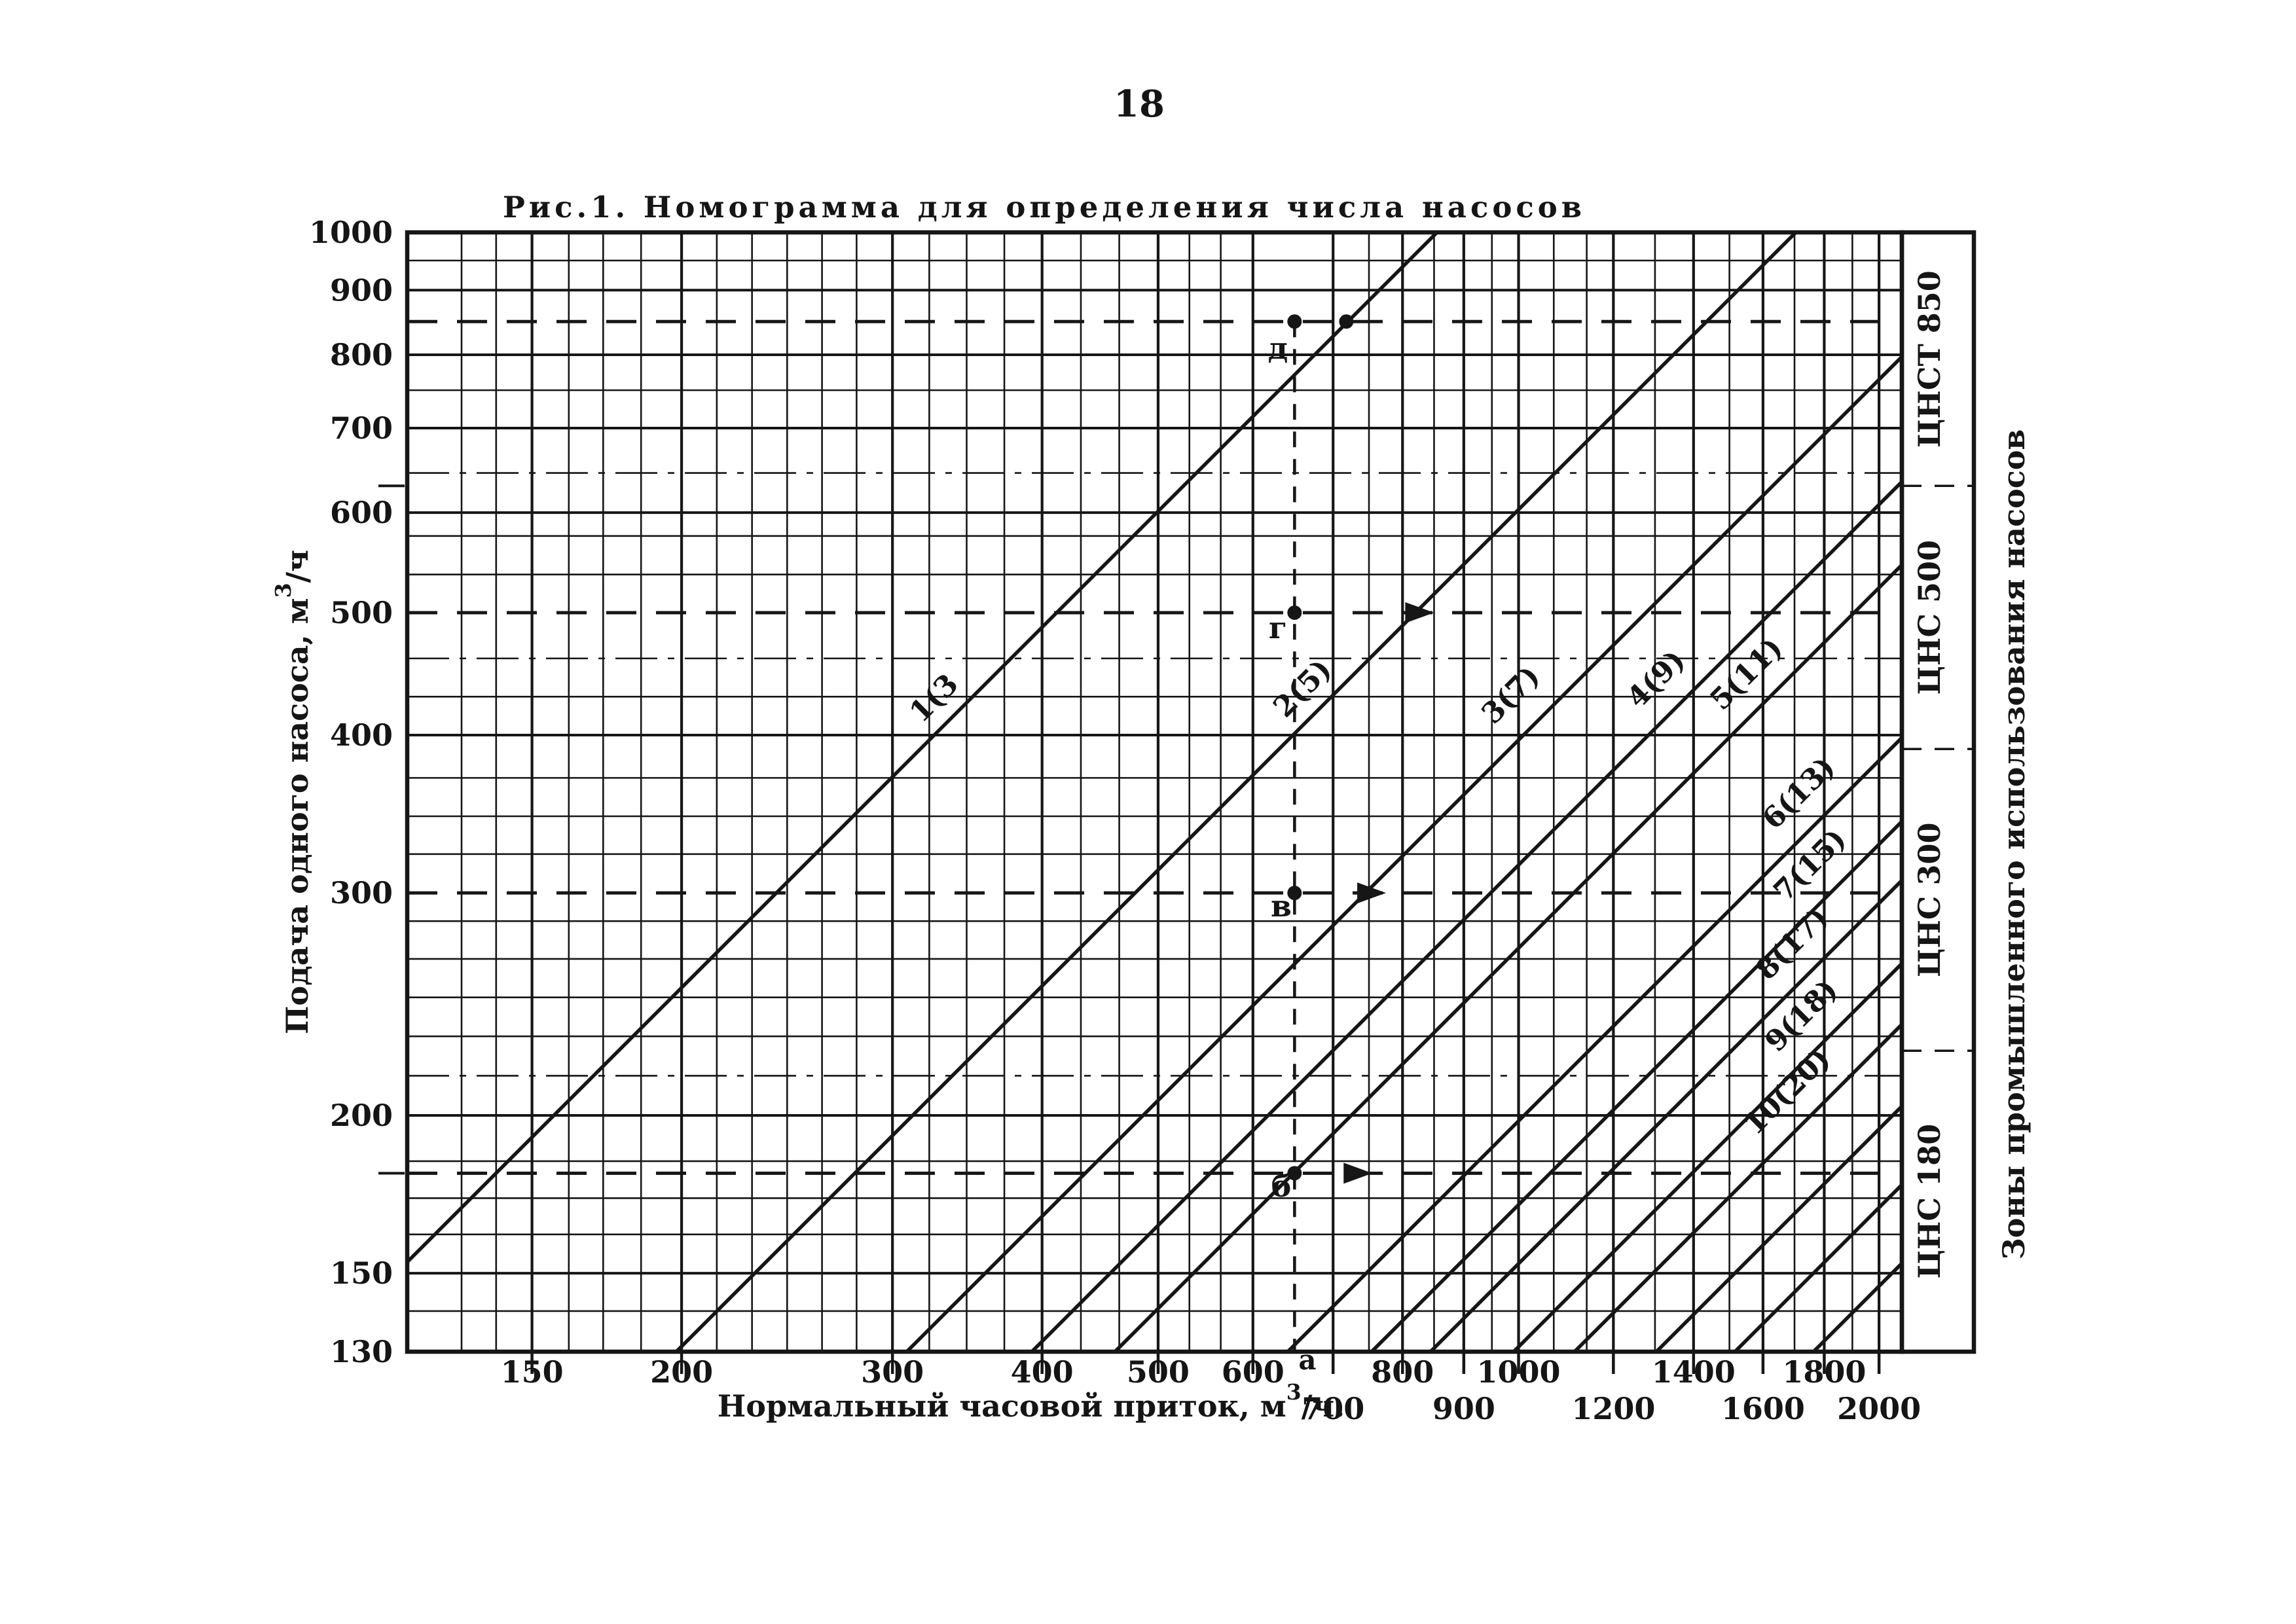  Describe the element at coordinates (1278, 348) in the screenshot. I see `example-point-label: д` at that location.